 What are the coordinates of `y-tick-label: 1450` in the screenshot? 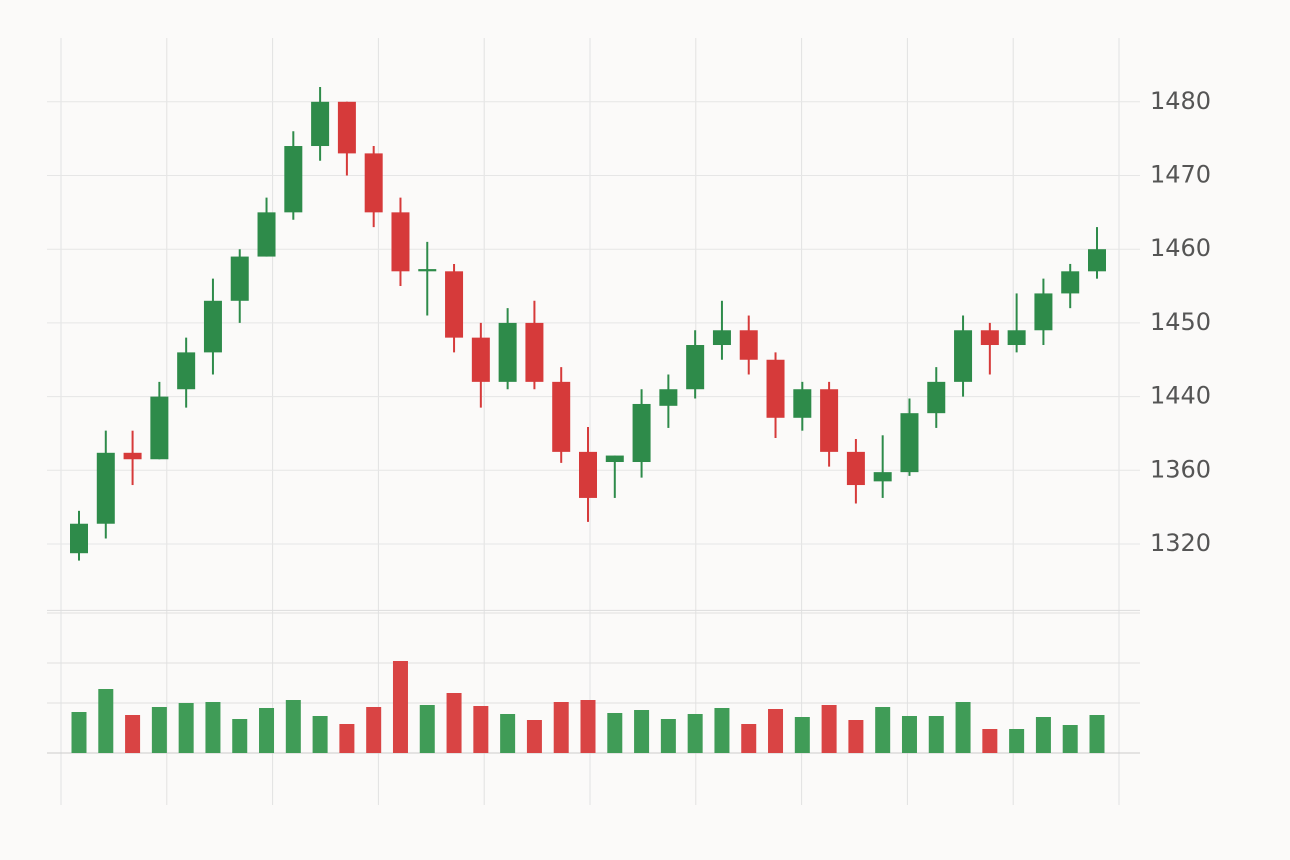 It's located at (1180, 322).